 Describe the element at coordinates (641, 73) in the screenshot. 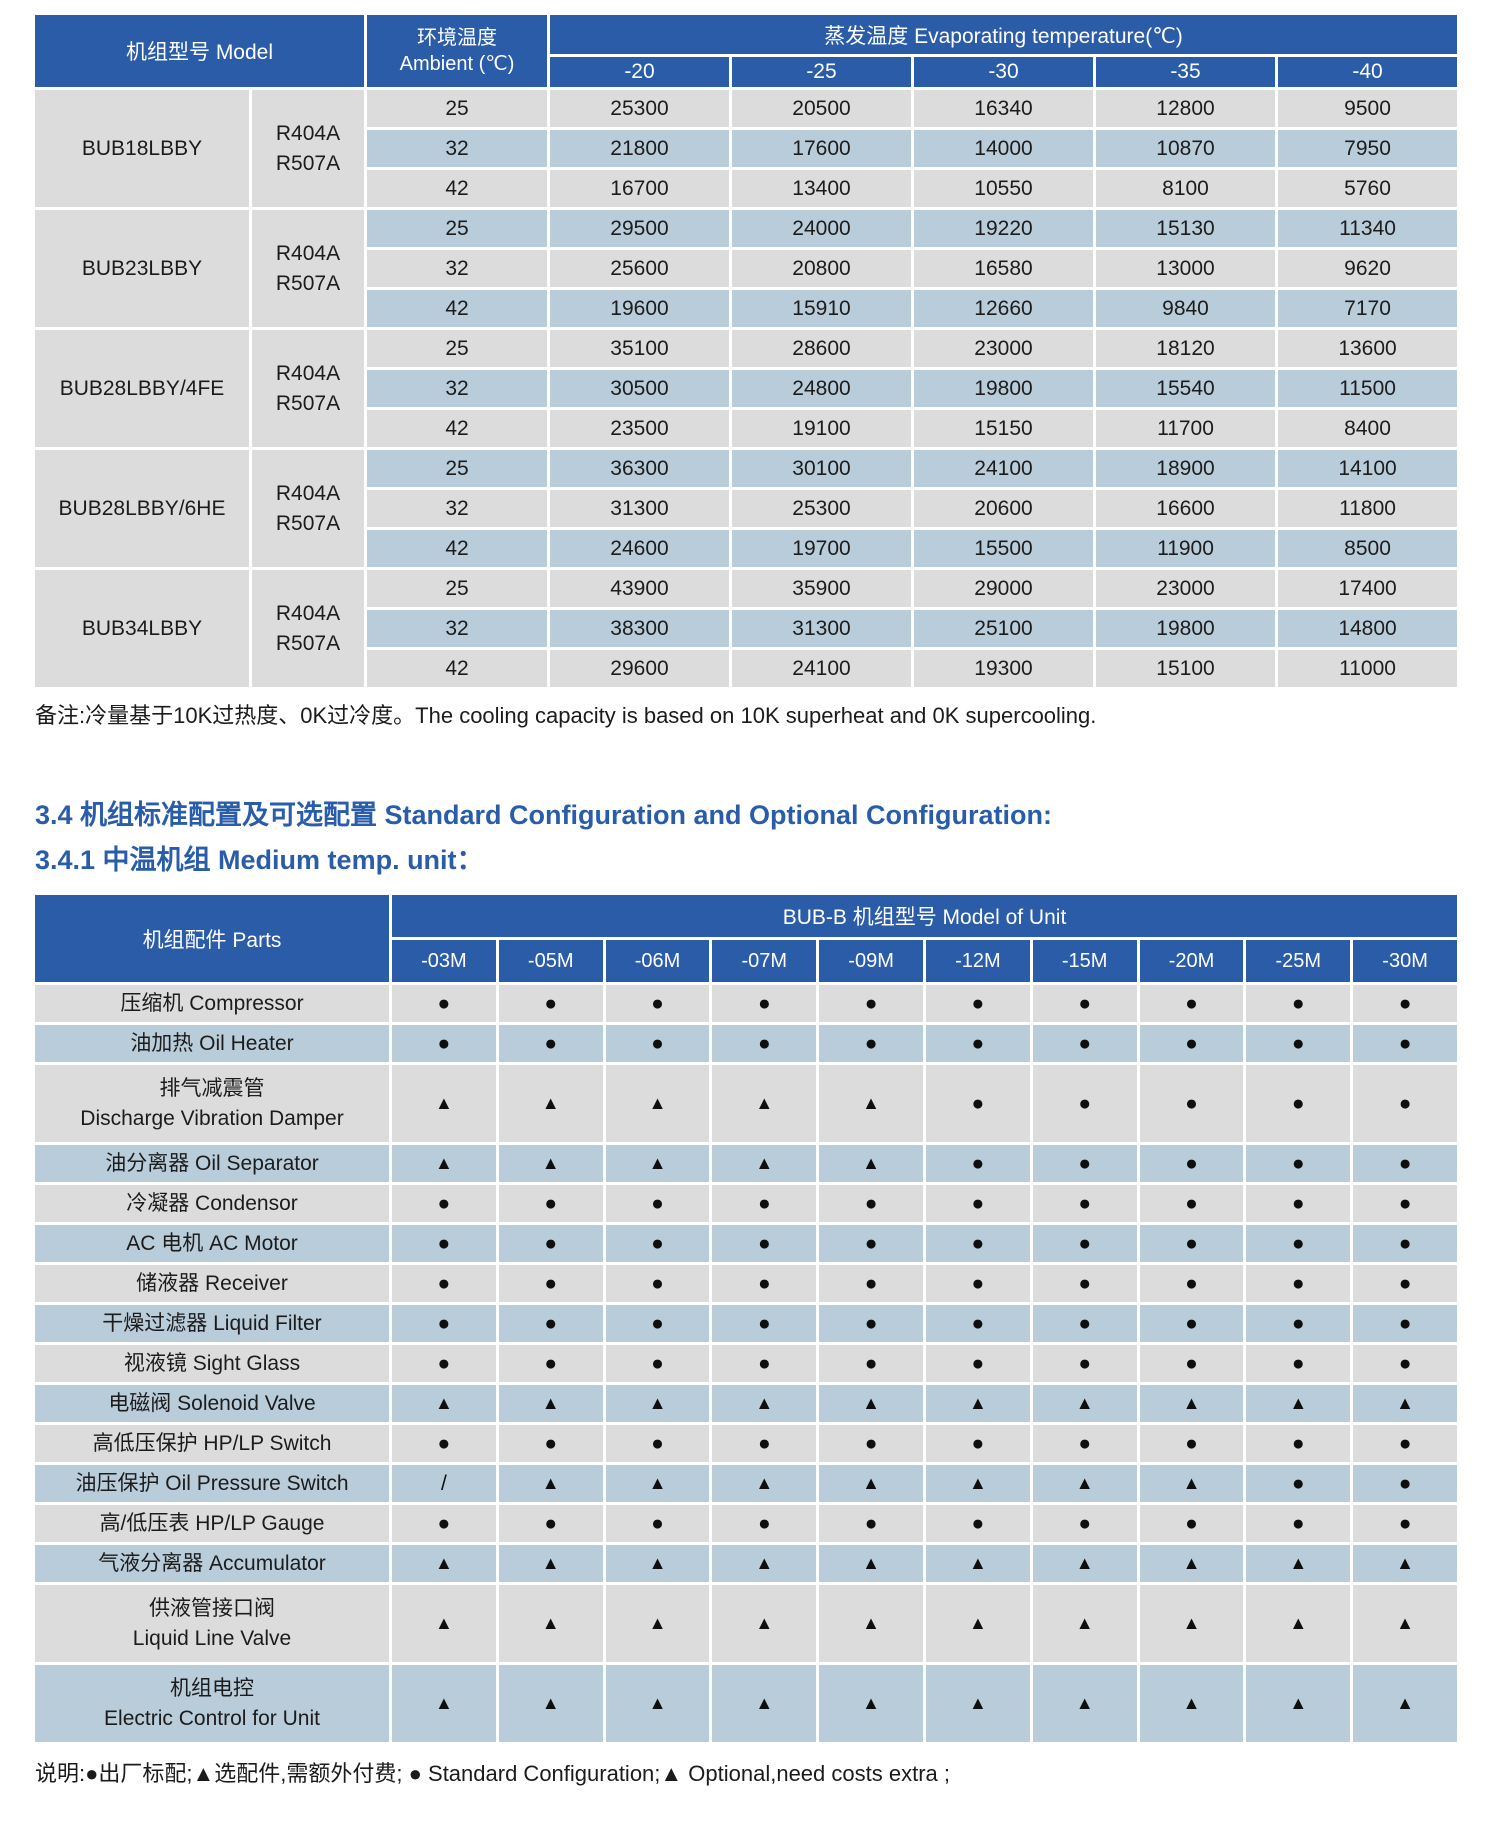

I see `evap-temp-header: -20` at that location.